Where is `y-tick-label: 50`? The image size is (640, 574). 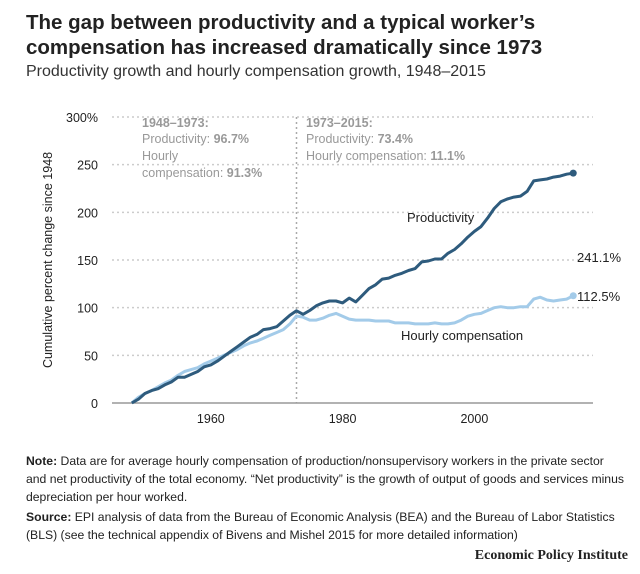
y-tick-label: 50 is located at coordinates (91, 356).